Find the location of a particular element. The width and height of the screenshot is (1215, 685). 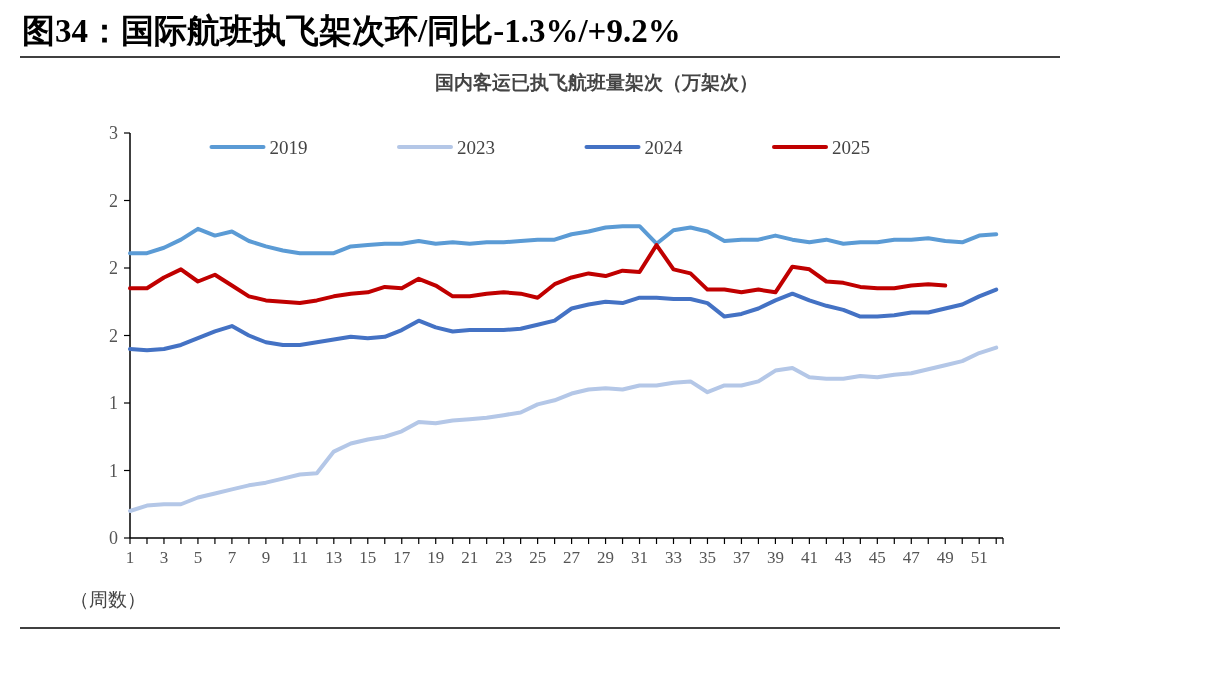

x-tick-label: 43 is located at coordinates (843, 557).